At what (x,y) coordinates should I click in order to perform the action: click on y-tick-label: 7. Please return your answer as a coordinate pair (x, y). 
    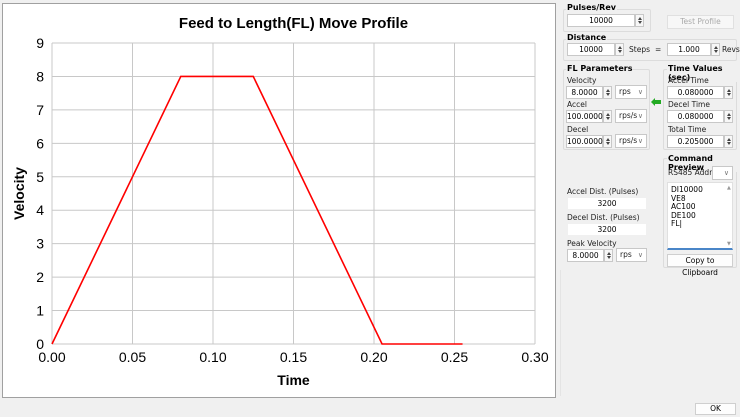
    Looking at the image, I should click on (40, 110).